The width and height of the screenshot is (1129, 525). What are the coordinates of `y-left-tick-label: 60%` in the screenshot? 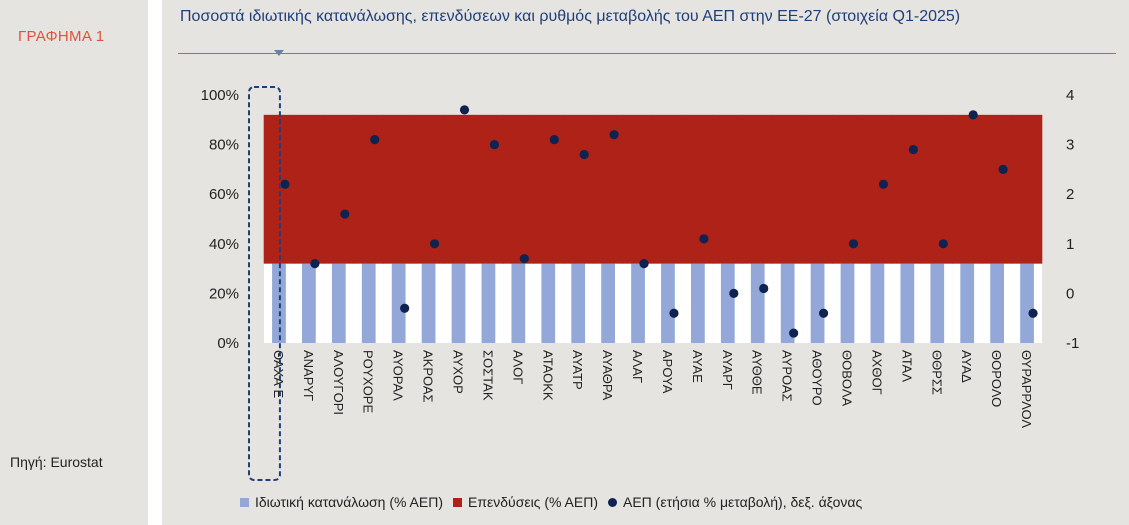 It's located at (224, 194).